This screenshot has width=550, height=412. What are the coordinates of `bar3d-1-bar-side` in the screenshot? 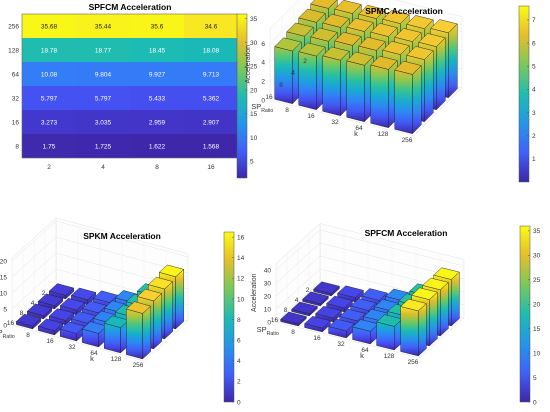 It's located at (429, 86).